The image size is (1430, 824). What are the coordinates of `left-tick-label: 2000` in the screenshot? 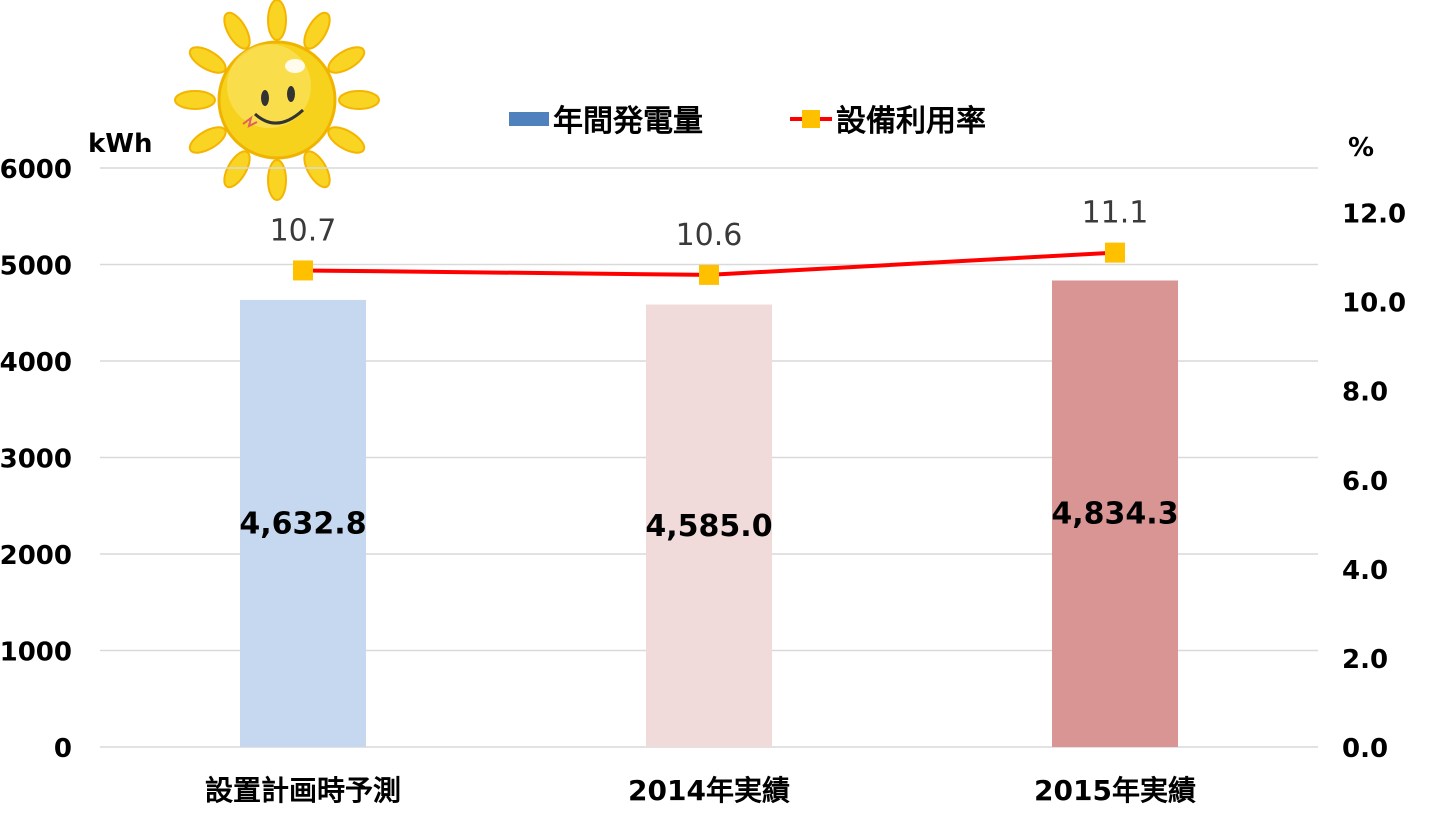 It's located at (36, 556).